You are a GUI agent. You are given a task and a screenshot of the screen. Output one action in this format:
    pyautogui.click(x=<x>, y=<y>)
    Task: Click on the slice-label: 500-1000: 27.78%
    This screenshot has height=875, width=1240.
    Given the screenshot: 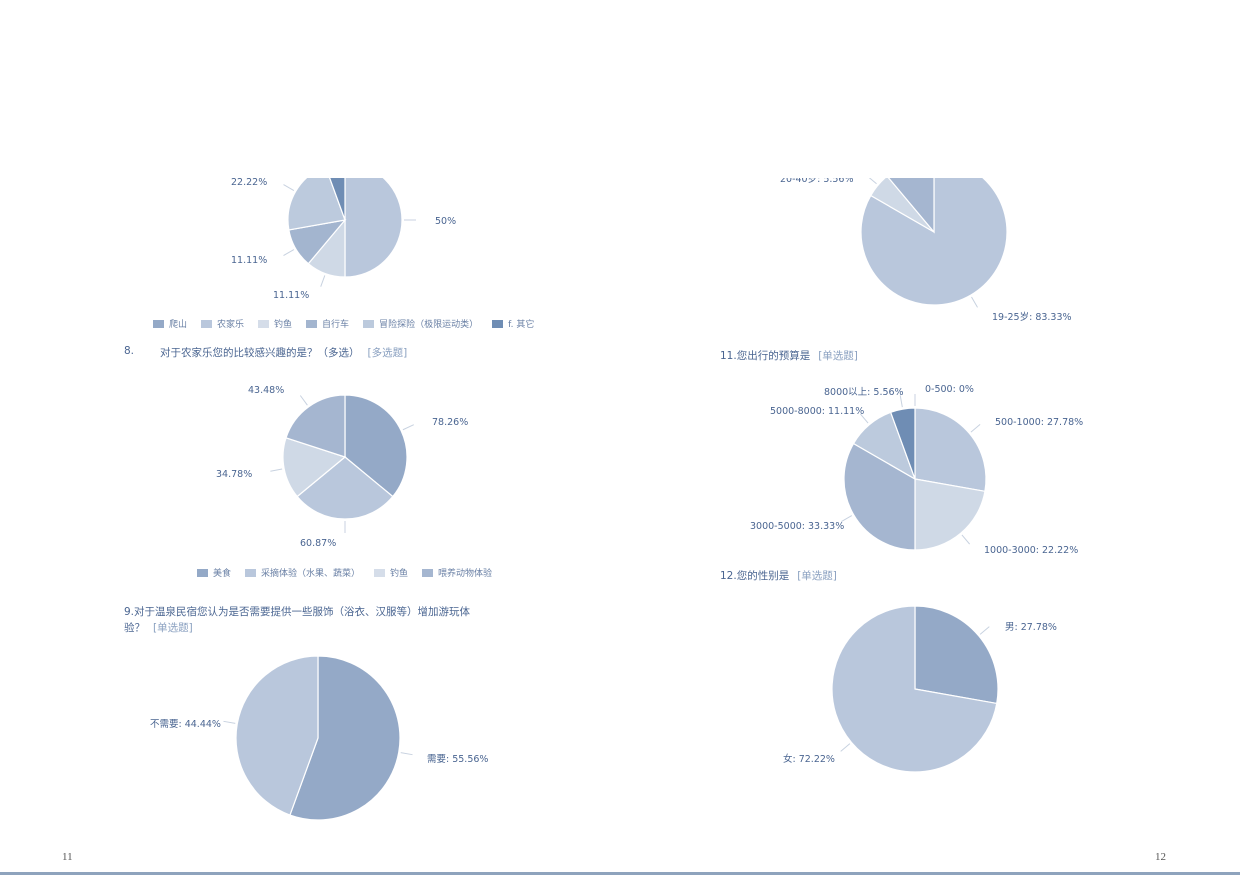 What is the action you would take?
    pyautogui.click(x=1039, y=422)
    